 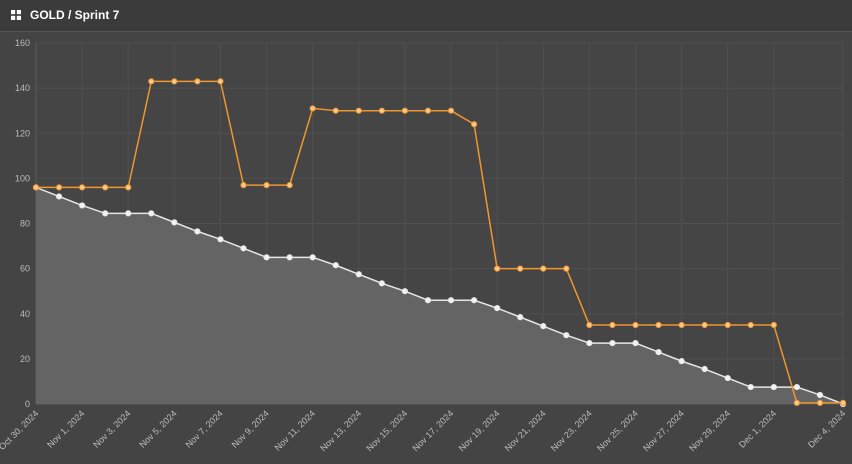 I want to click on x-tick-label: Nov 5, 2024, so click(x=157, y=428).